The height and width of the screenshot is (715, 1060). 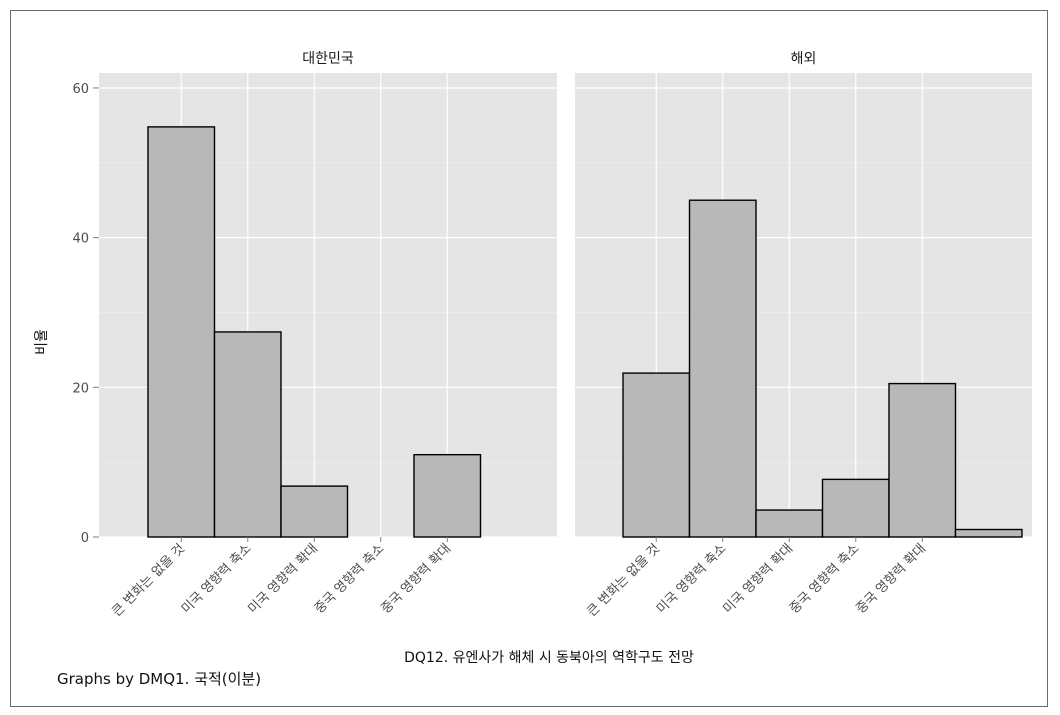 What do you see at coordinates (80, 239) in the screenshot?
I see `y-tick-label: 40` at bounding box center [80, 239].